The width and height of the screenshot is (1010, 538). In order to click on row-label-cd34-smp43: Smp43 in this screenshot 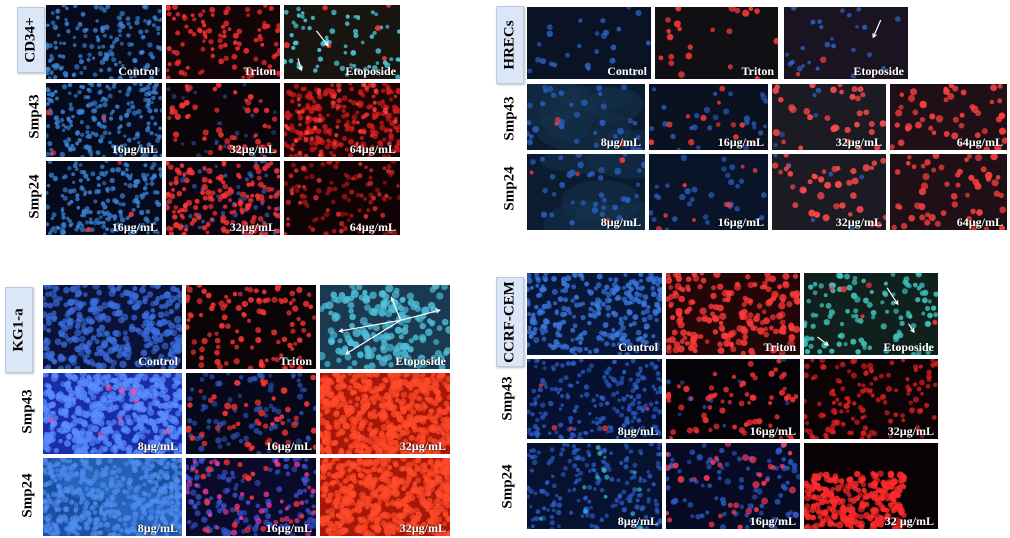, I will do `click(34, 116)`.